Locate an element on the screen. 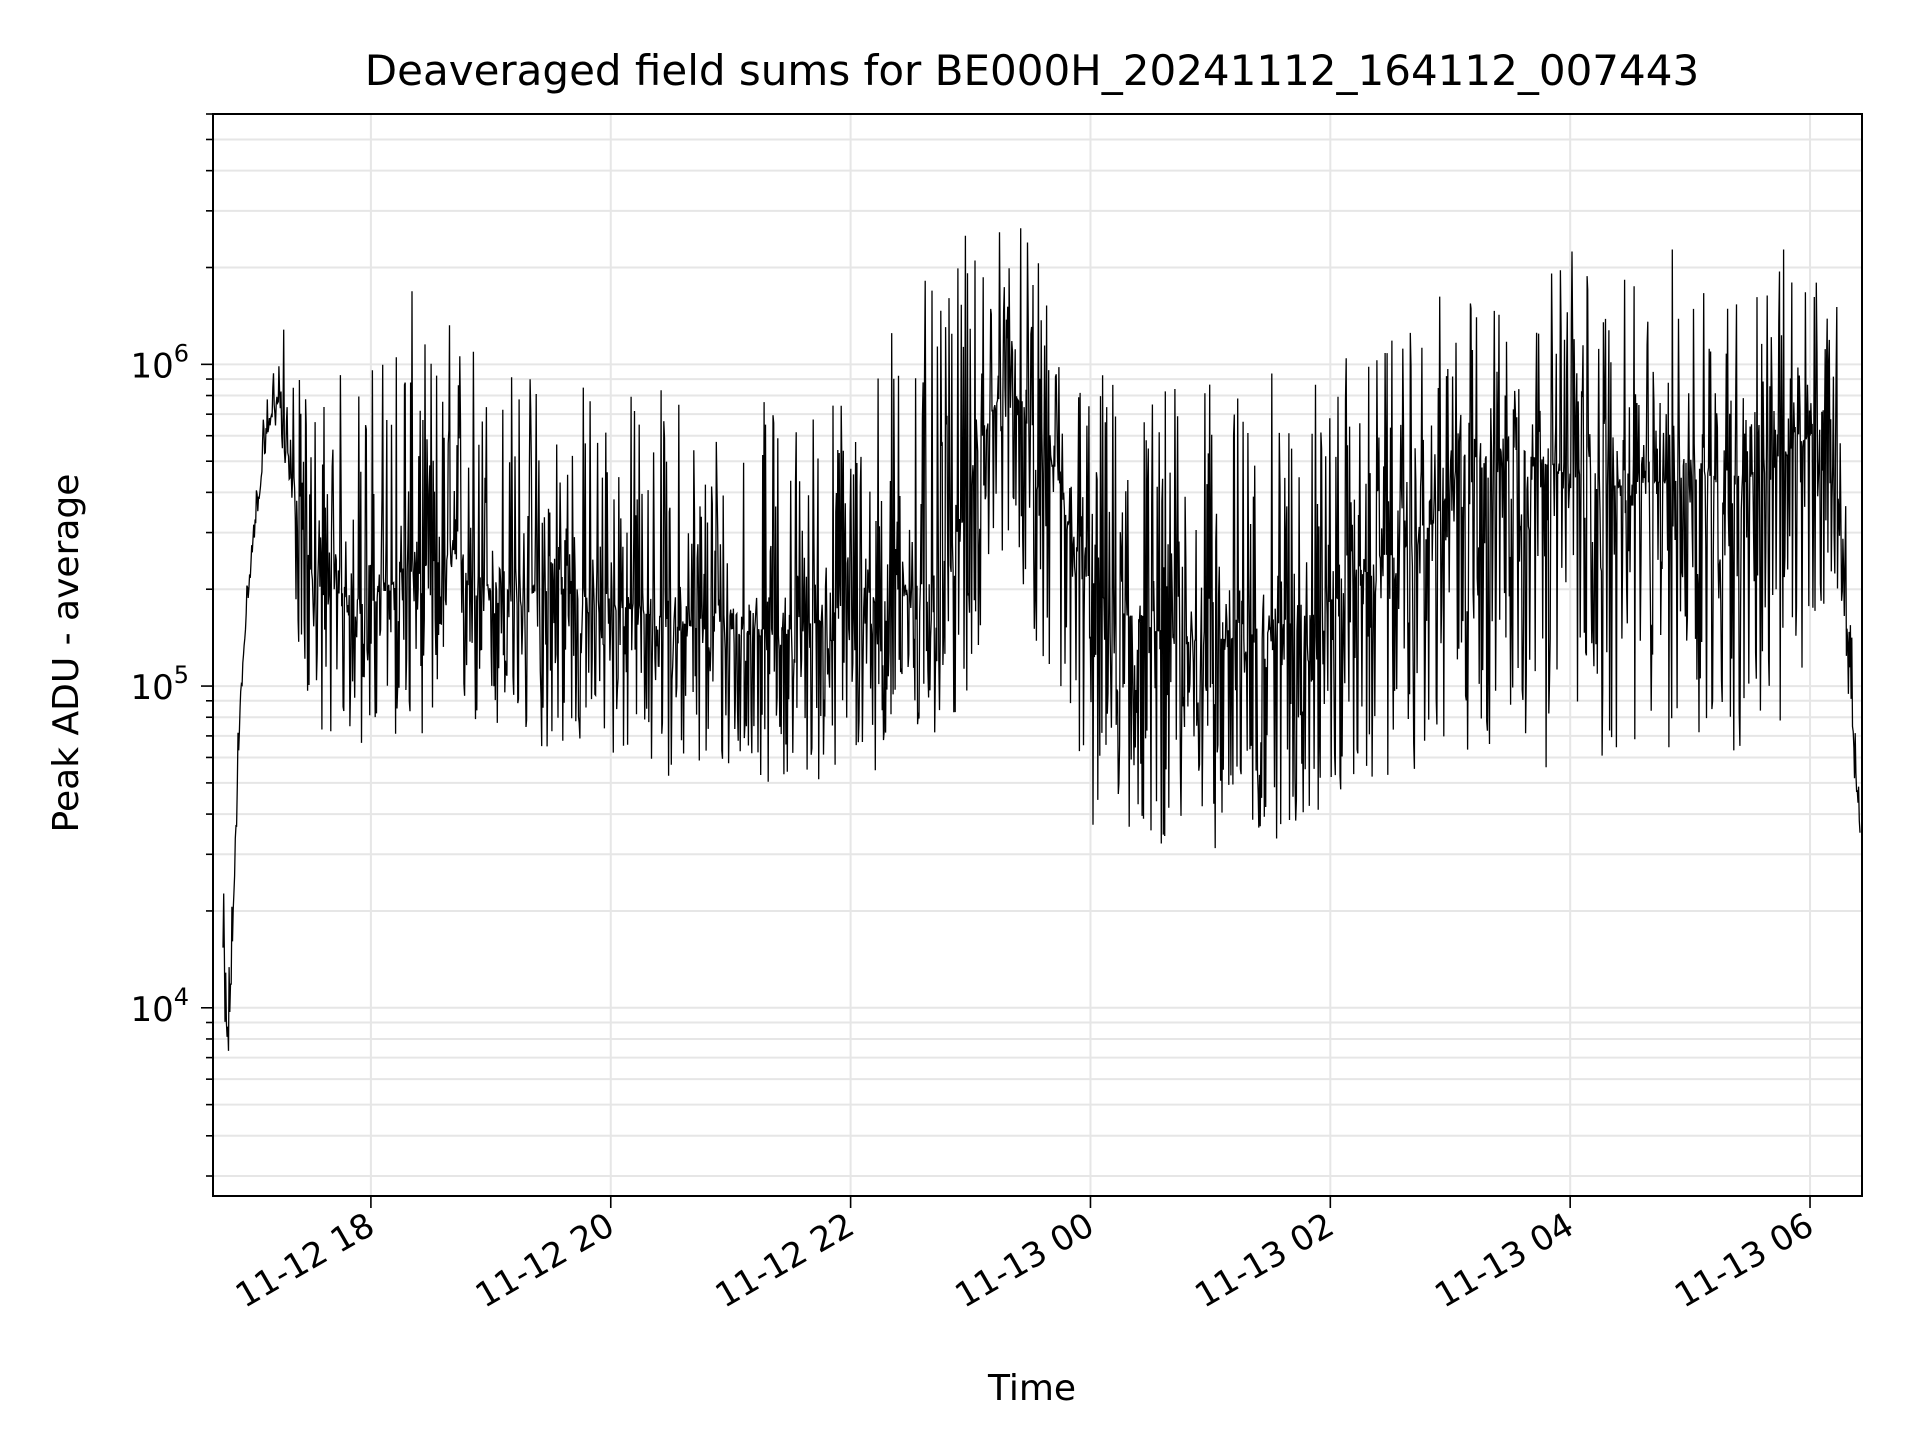 The width and height of the screenshot is (1920, 1440). y-tick-label: 10⁴ is located at coordinates (159, 1006).